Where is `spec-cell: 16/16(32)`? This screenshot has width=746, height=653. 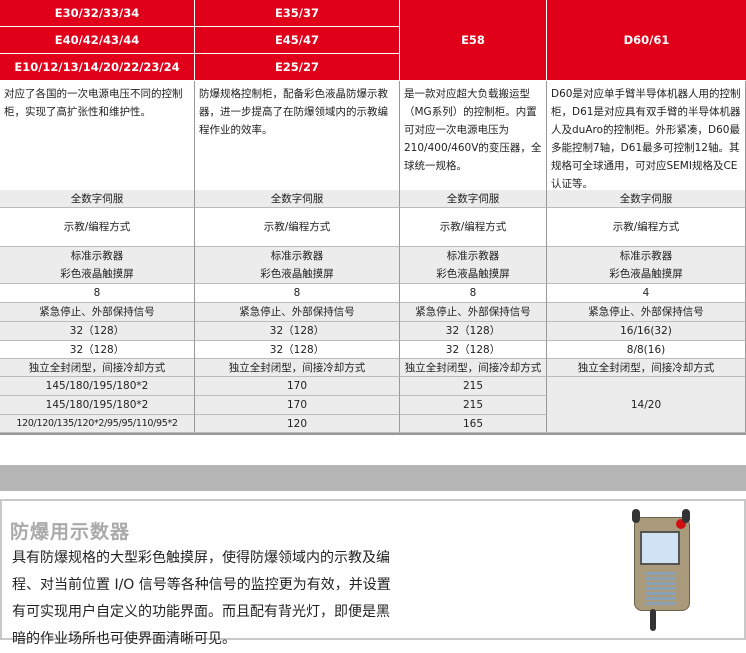
spec-cell: 16/16(32) is located at coordinates (646, 331).